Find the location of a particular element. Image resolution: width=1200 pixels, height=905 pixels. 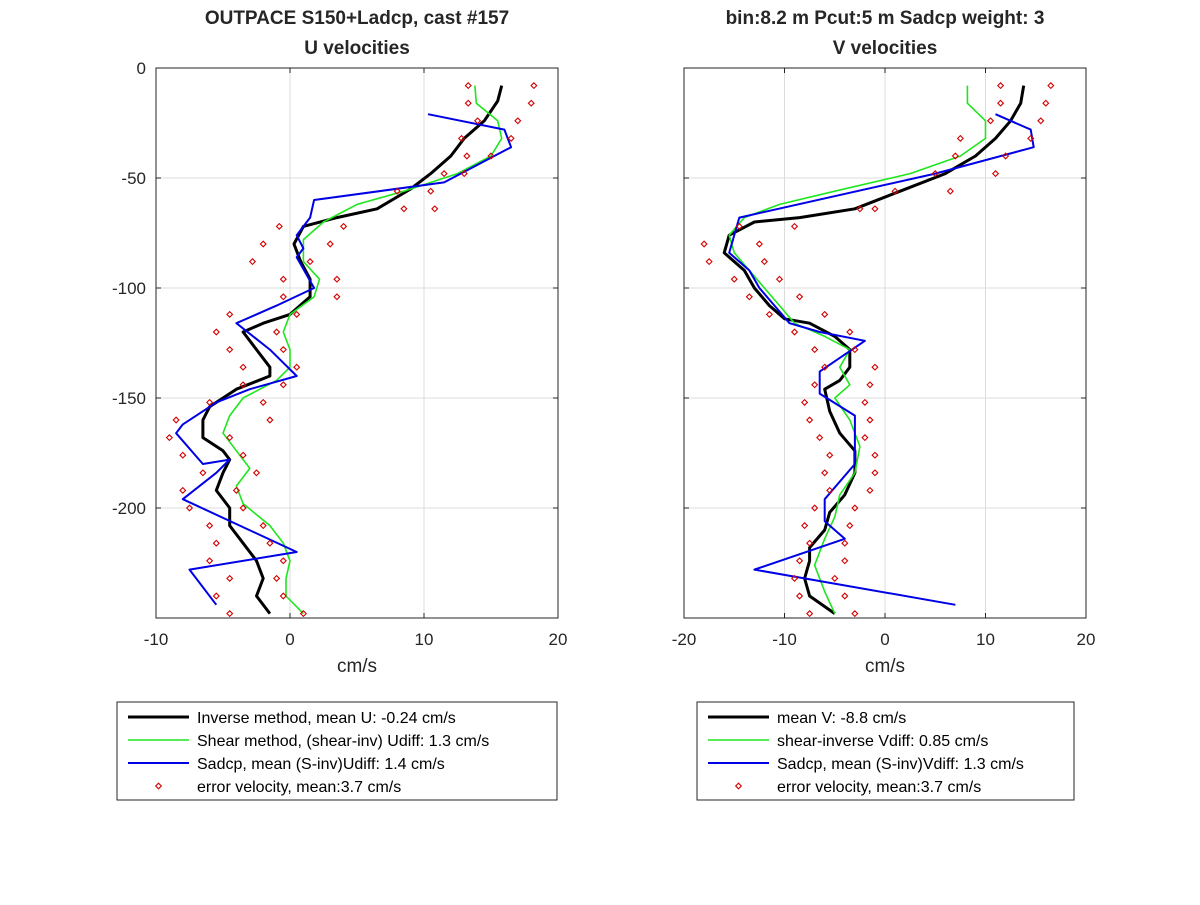

legend-box is located at coordinates (337, 751).